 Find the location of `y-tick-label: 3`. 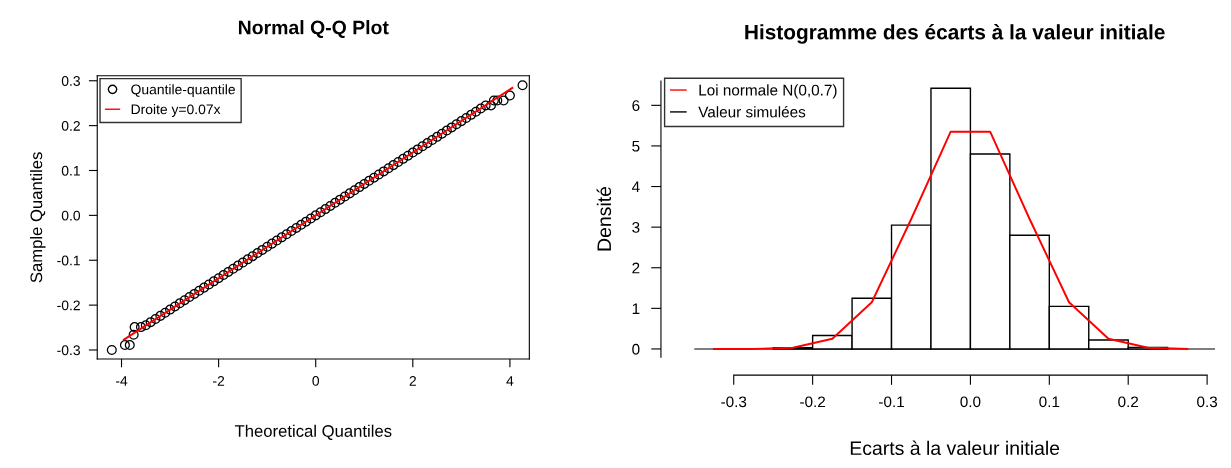

y-tick-label: 3 is located at coordinates (636, 227).